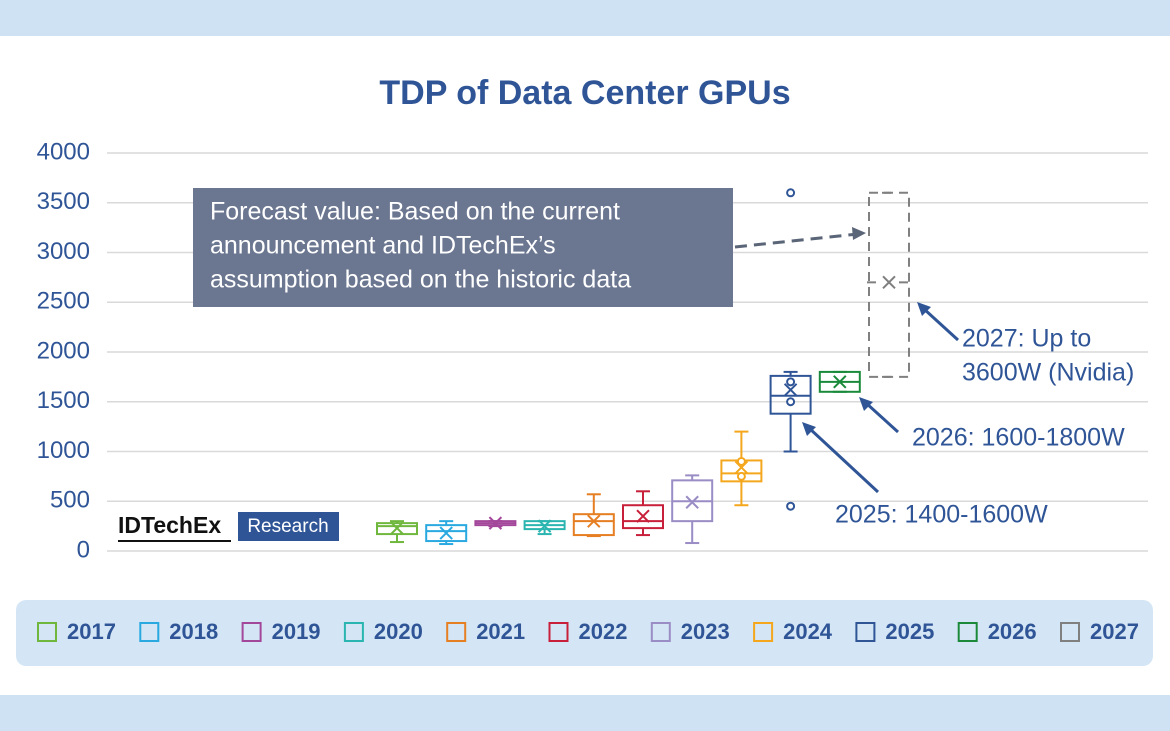 The image size is (1170, 731). What do you see at coordinates (296, 631) in the screenshot?
I see `legend-label: 2019` at bounding box center [296, 631].